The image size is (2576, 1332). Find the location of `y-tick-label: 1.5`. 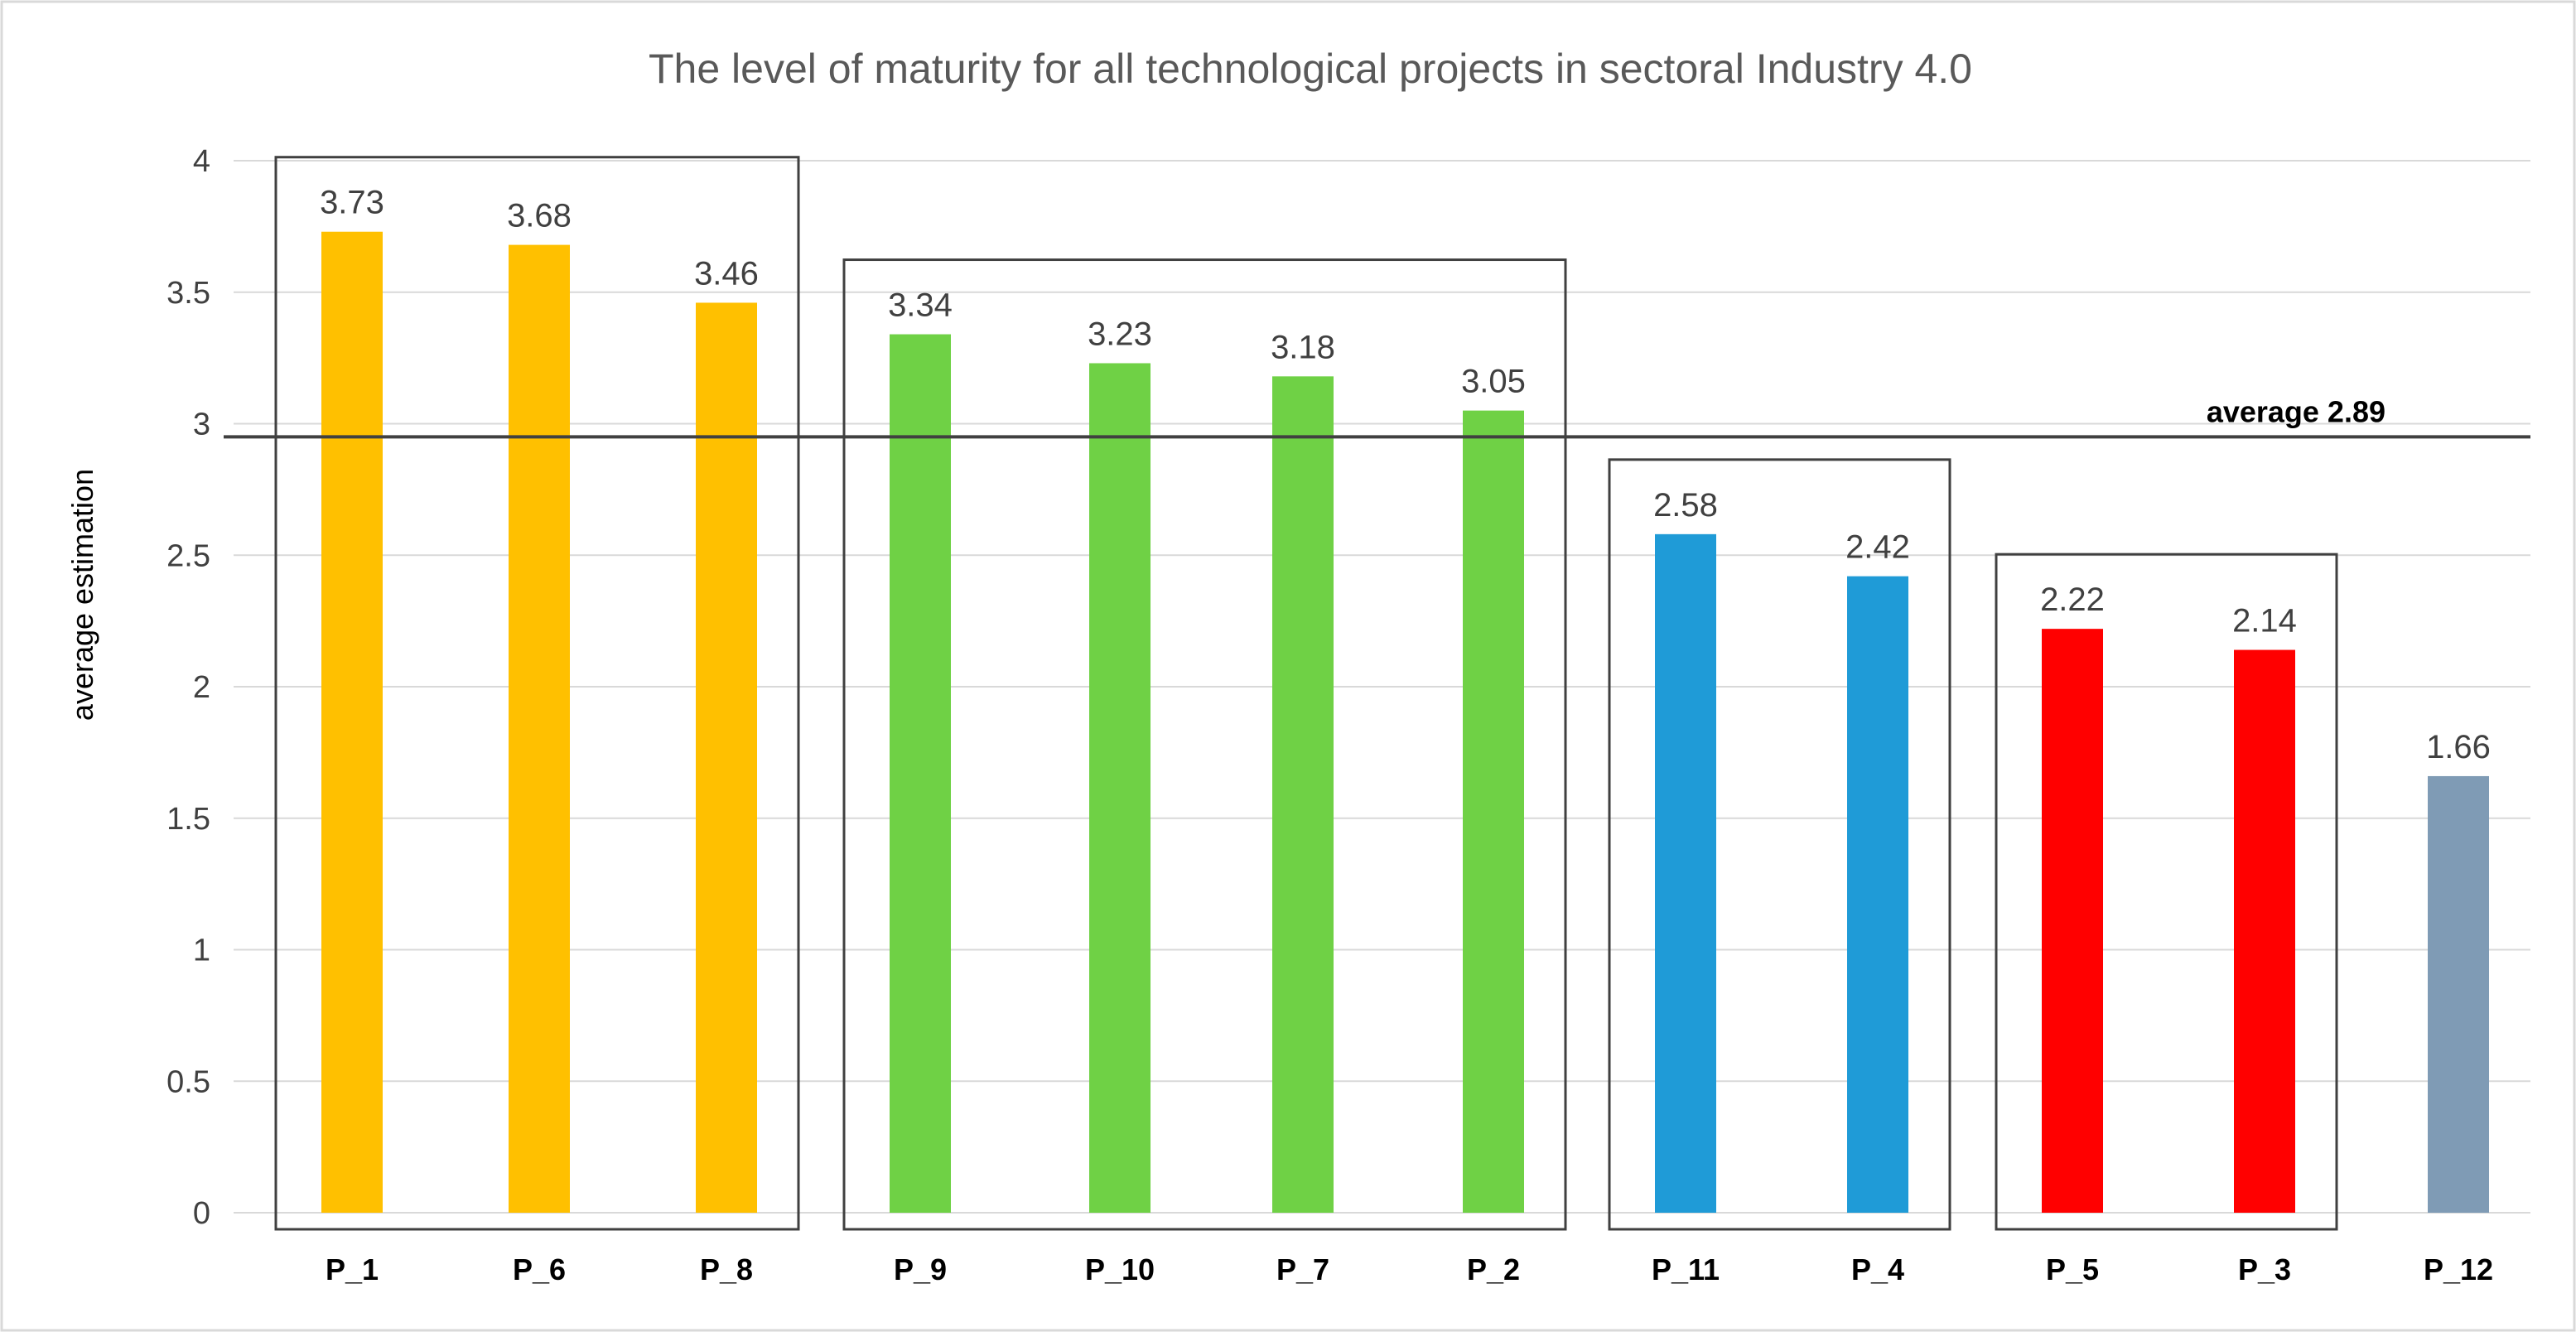

y-tick-label: 1.5 is located at coordinates (188, 819).